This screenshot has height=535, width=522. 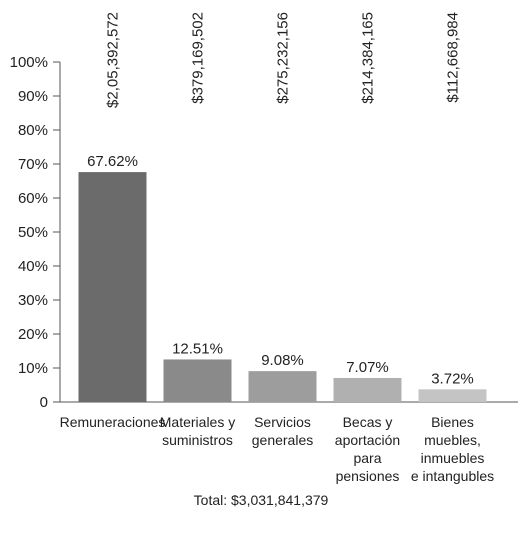 I want to click on bar-value-label: 7.07%, so click(x=367, y=367).